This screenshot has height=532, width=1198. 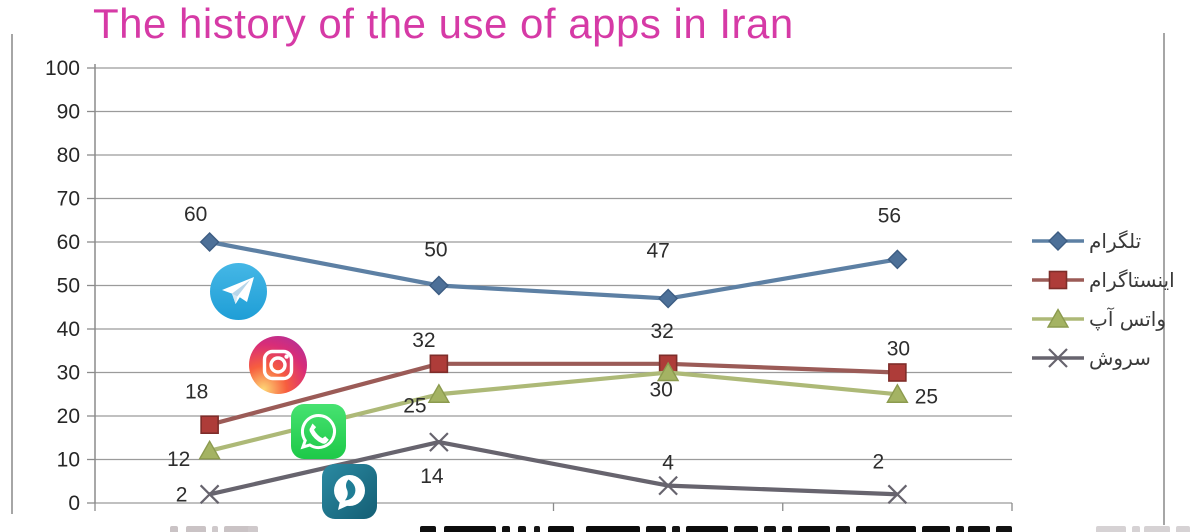 I want to click on data-label: 56, so click(x=889, y=215).